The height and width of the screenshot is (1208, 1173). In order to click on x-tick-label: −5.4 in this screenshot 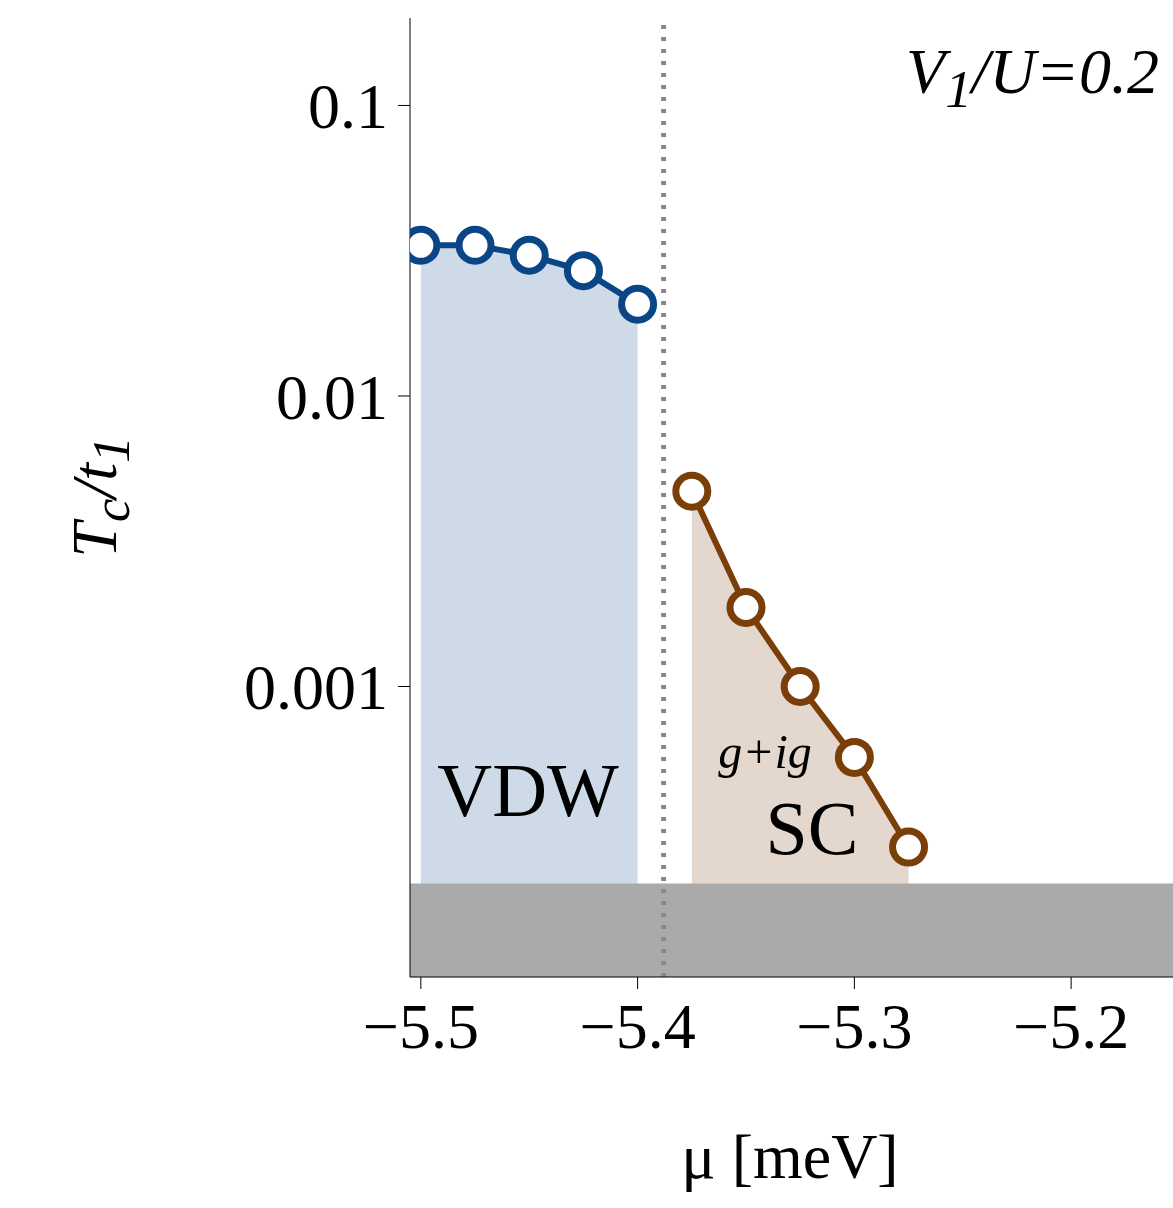, I will do `click(637, 1027)`.